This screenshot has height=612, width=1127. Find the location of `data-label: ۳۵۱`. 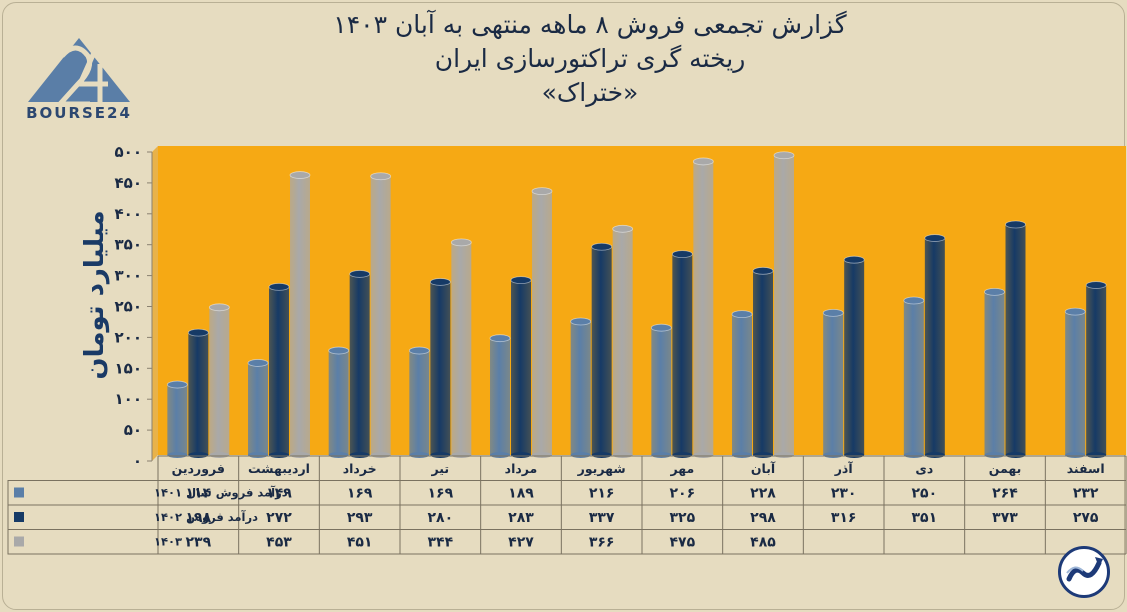

data-label: ۳۵۱ is located at coordinates (925, 518).